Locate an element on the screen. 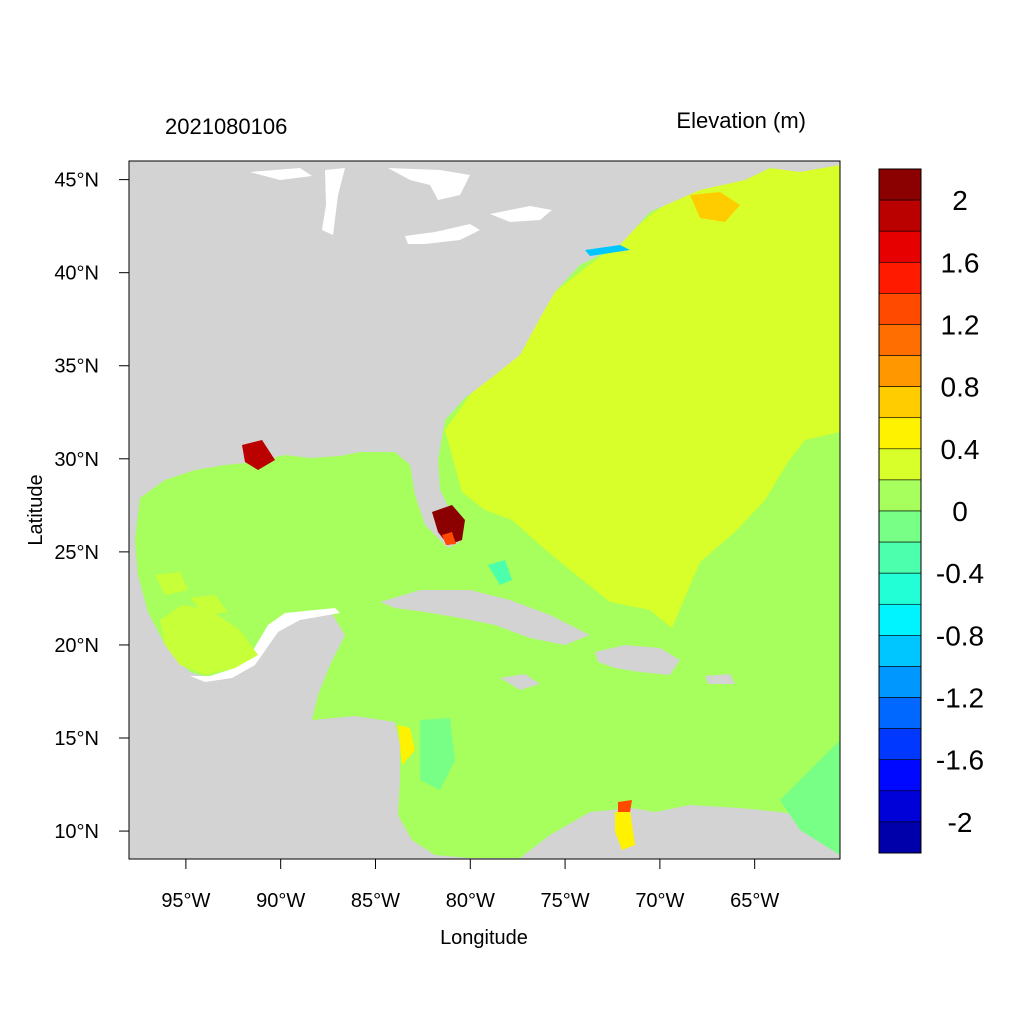  colorbar-label: 1.6 is located at coordinates (960, 262).